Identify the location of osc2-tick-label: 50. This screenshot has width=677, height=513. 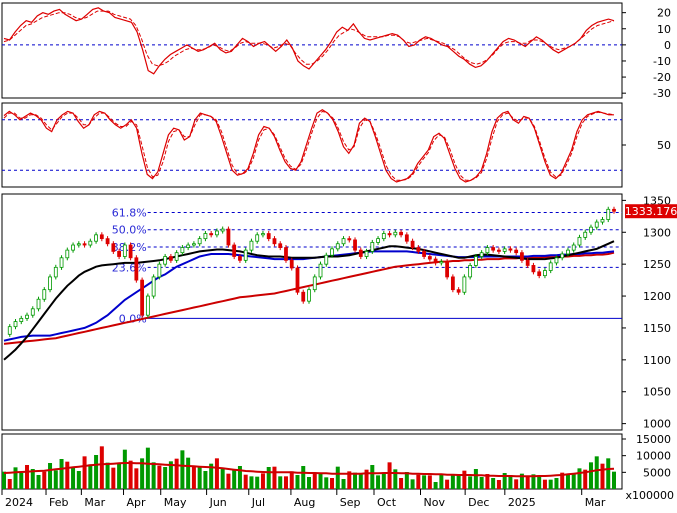
(664, 145).